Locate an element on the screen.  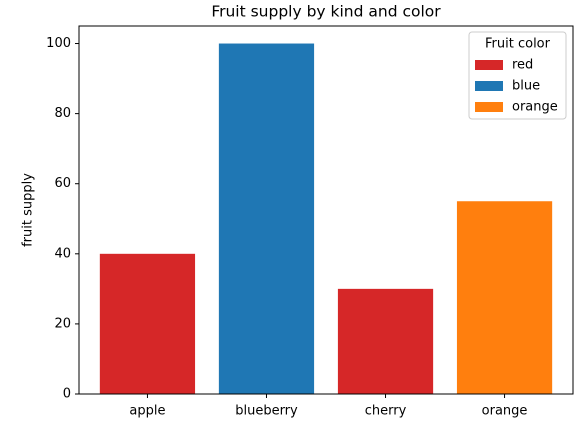
y-tick-label: 40 is located at coordinates (62, 253).